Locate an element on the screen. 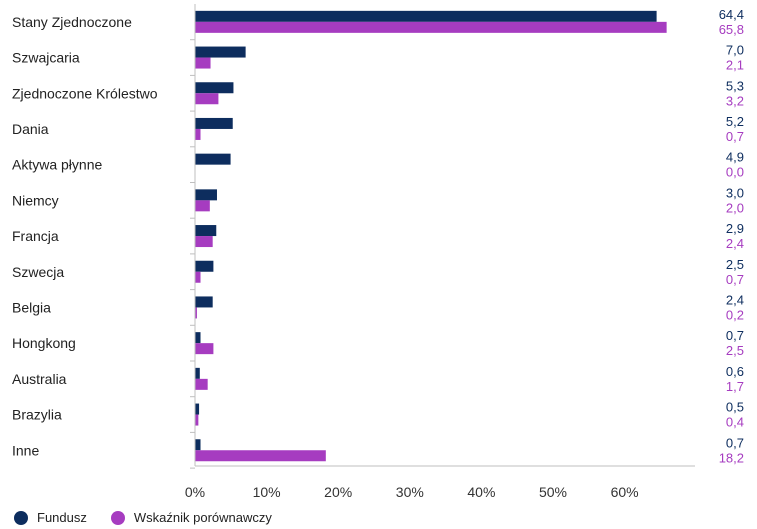 This screenshot has height=529, width=757. value-label-benchmark: 2,0 is located at coordinates (735, 207).